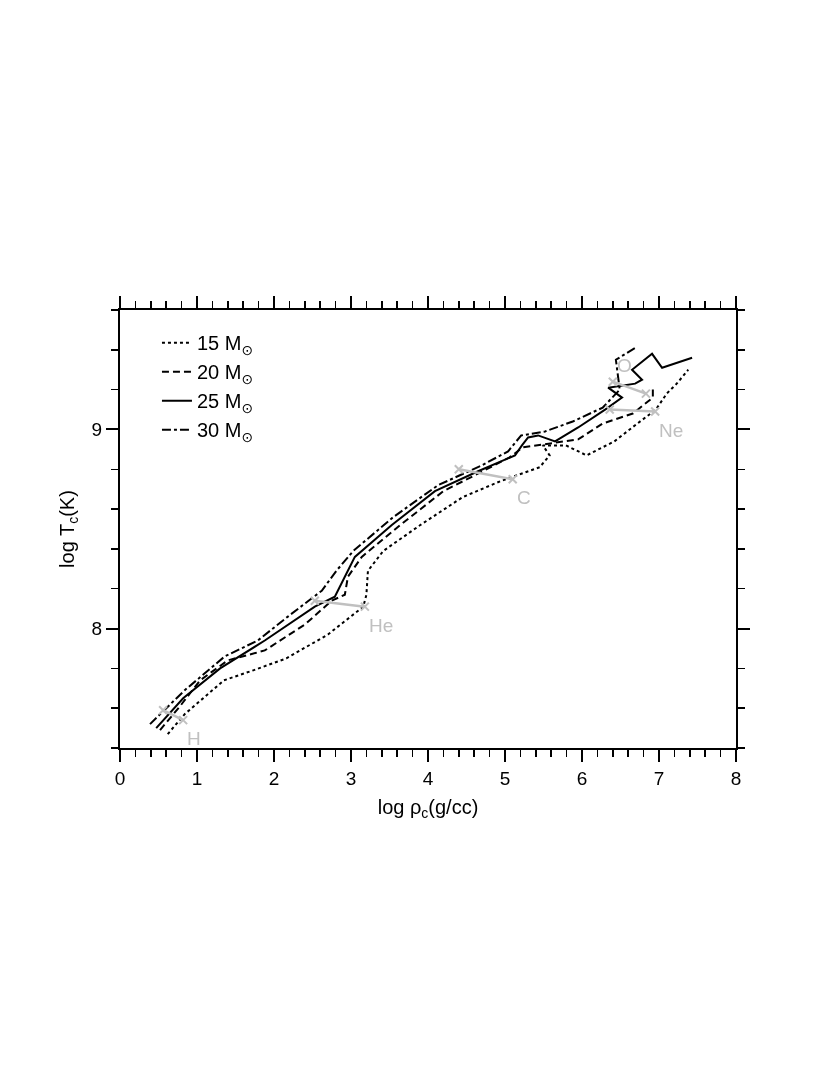 This screenshot has width=830, height=1075. Describe the element at coordinates (194, 738) in the screenshot. I see `annotation: H` at that location.